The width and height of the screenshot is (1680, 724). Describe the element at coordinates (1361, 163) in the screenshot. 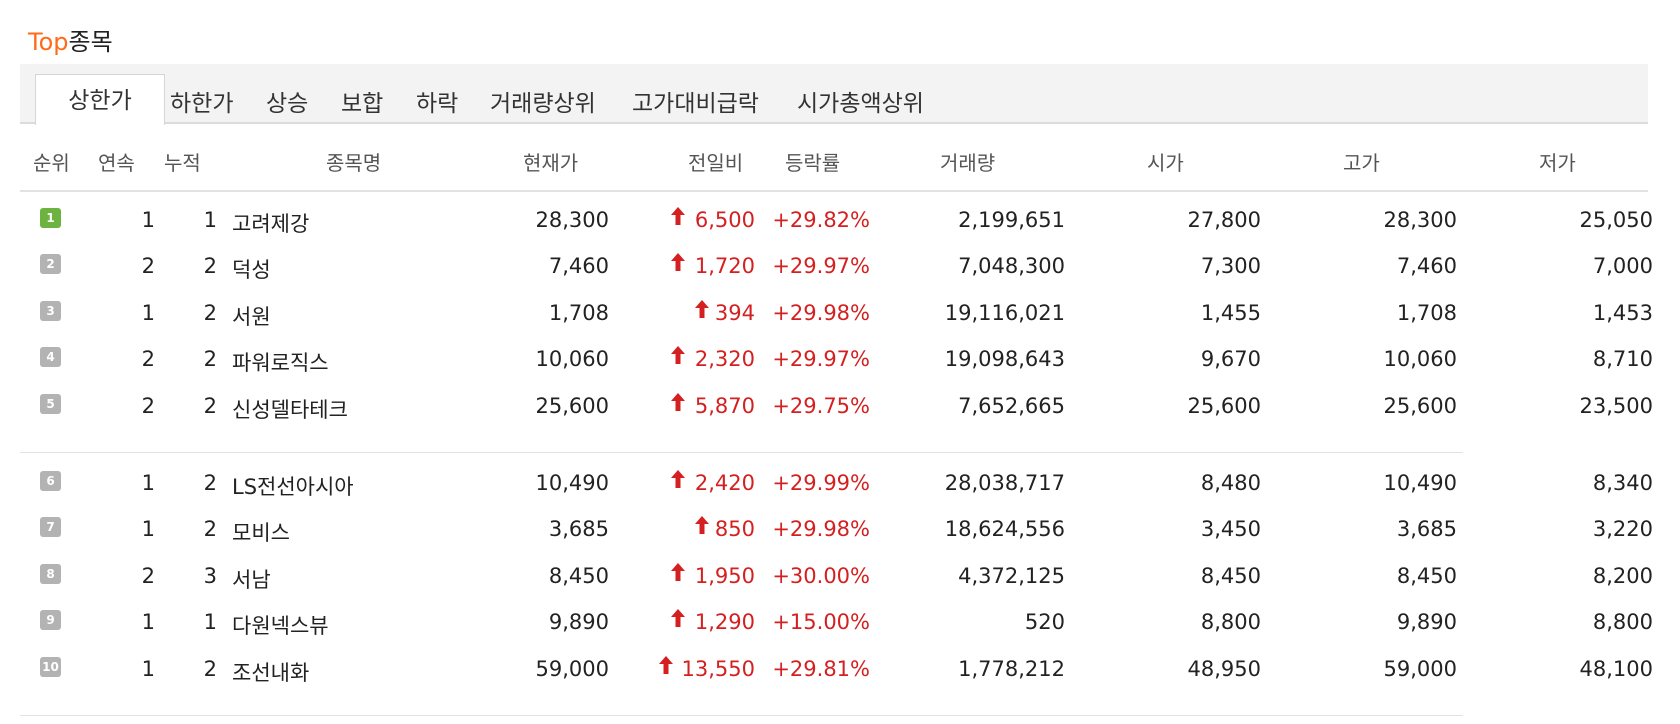

I see `col-high: 고가` at that location.